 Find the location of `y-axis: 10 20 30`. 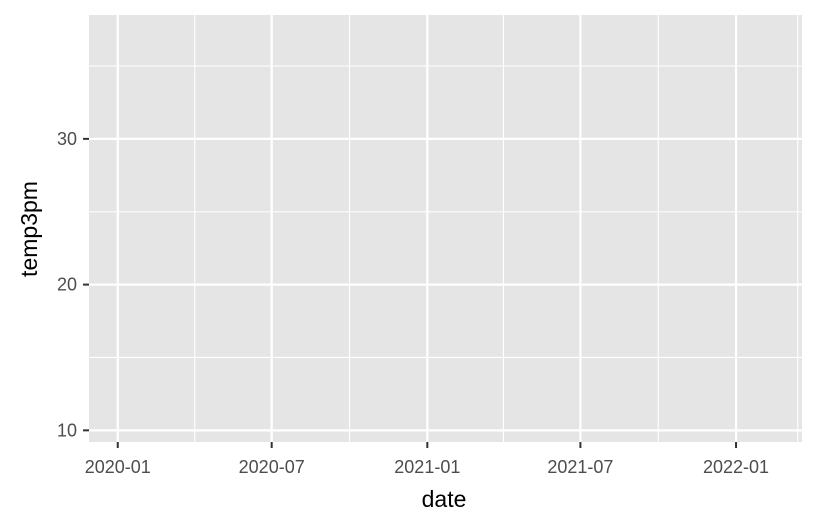

y-axis: 10 20 30 is located at coordinates (73, 284).